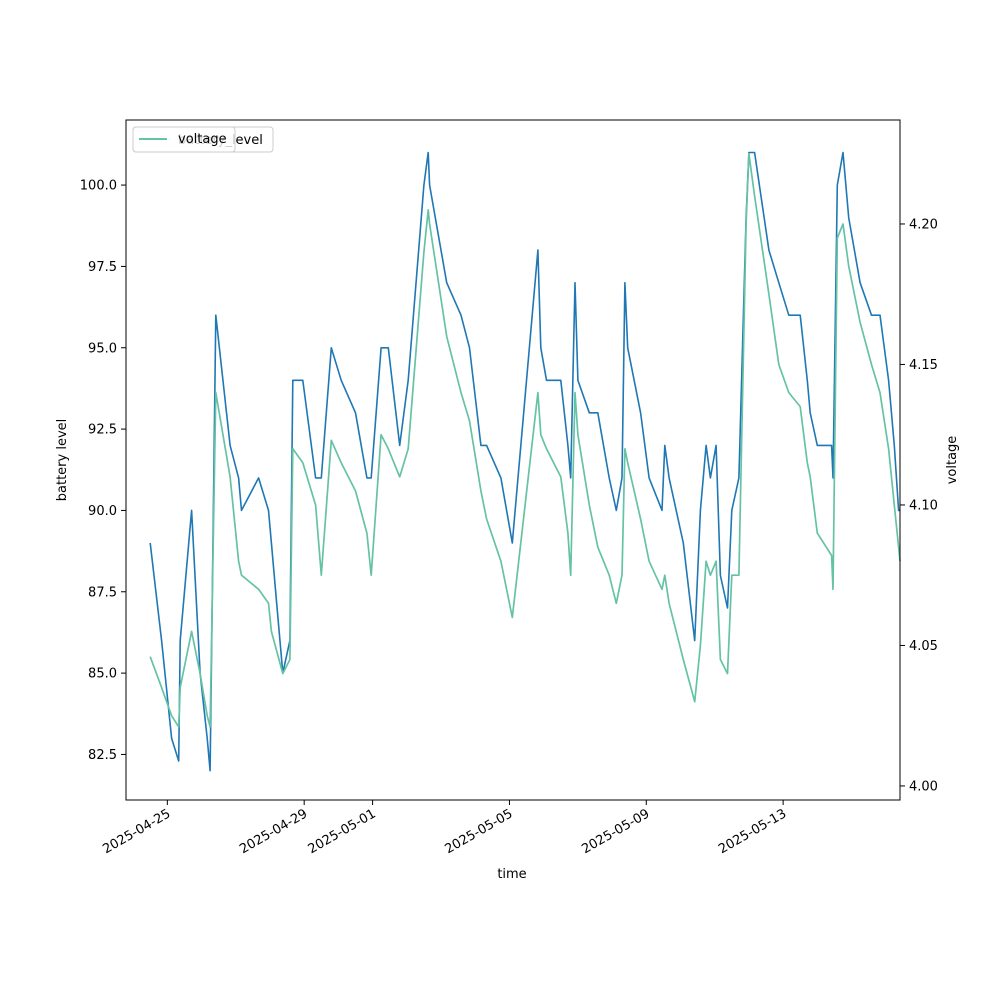  I want to click on y2-tick-label: 4.00, so click(923, 786).